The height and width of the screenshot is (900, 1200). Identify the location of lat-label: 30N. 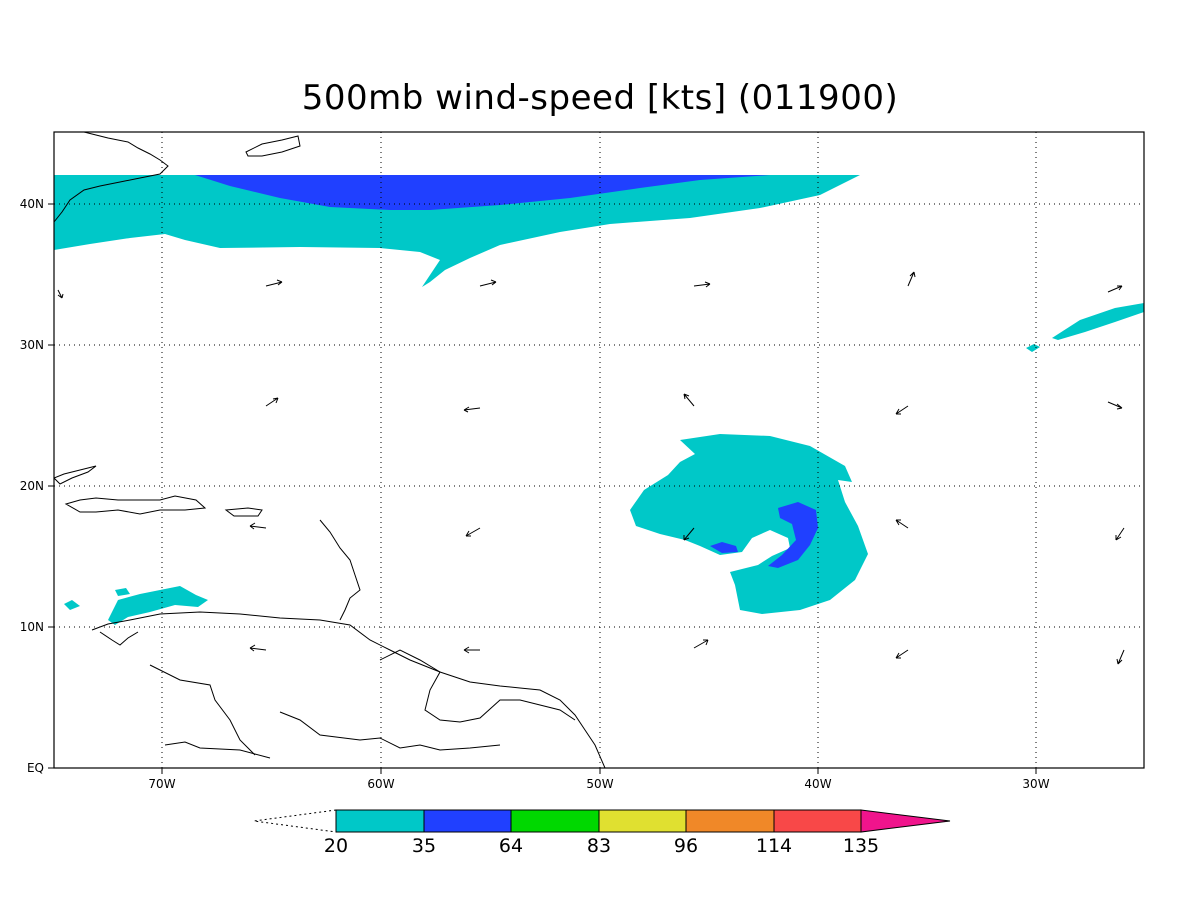
(32, 345).